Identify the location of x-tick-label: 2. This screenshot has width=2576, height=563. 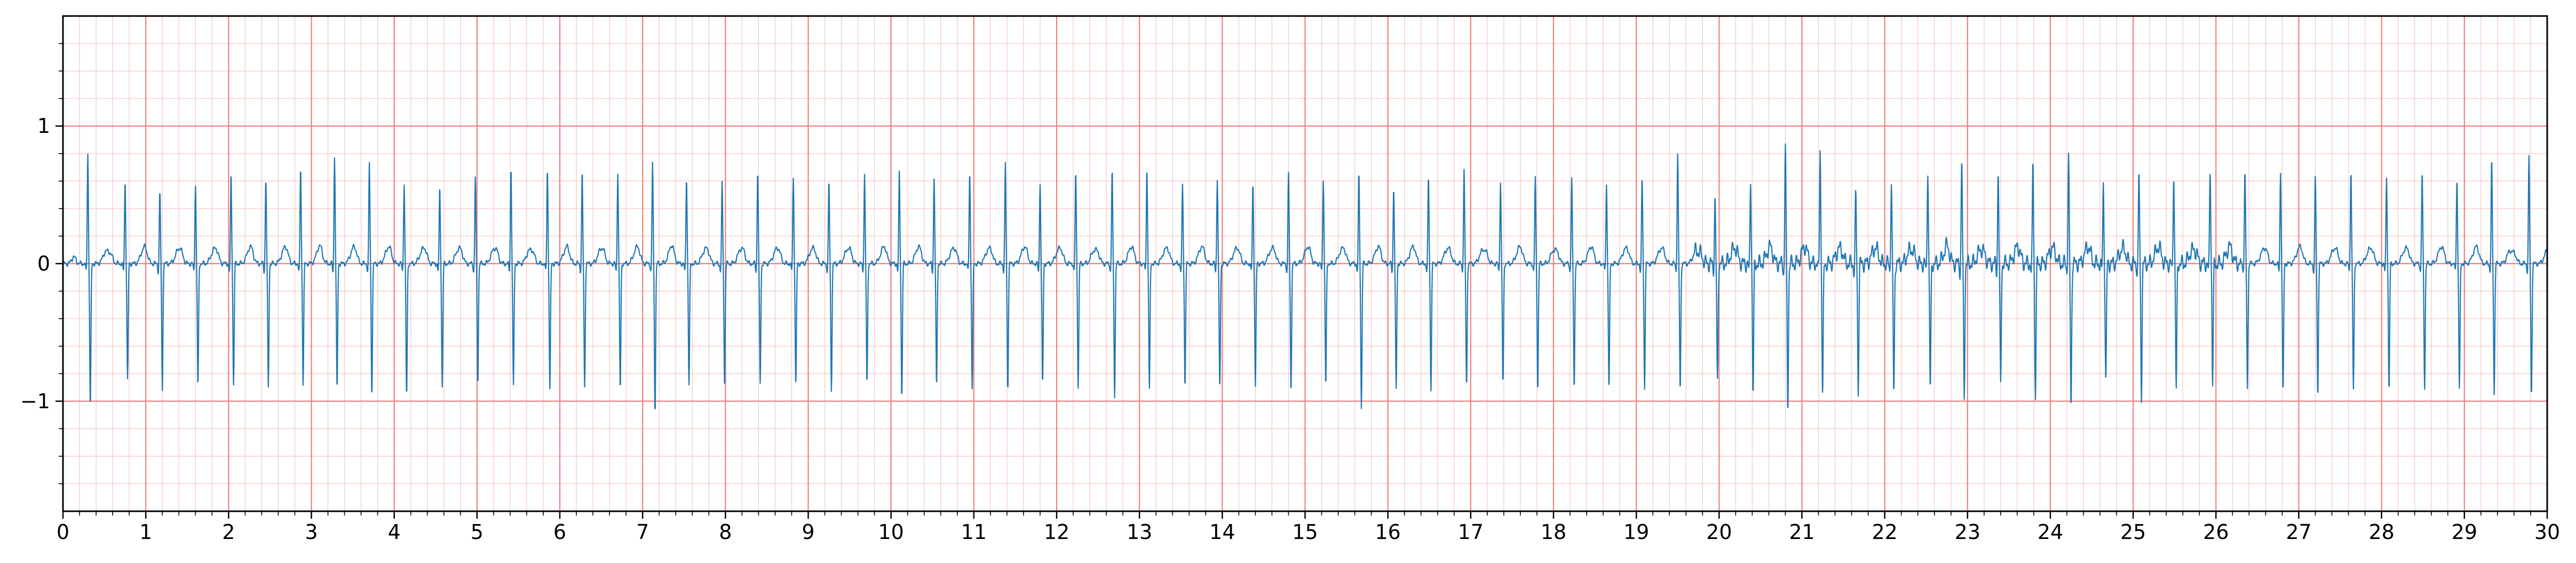
(228, 532).